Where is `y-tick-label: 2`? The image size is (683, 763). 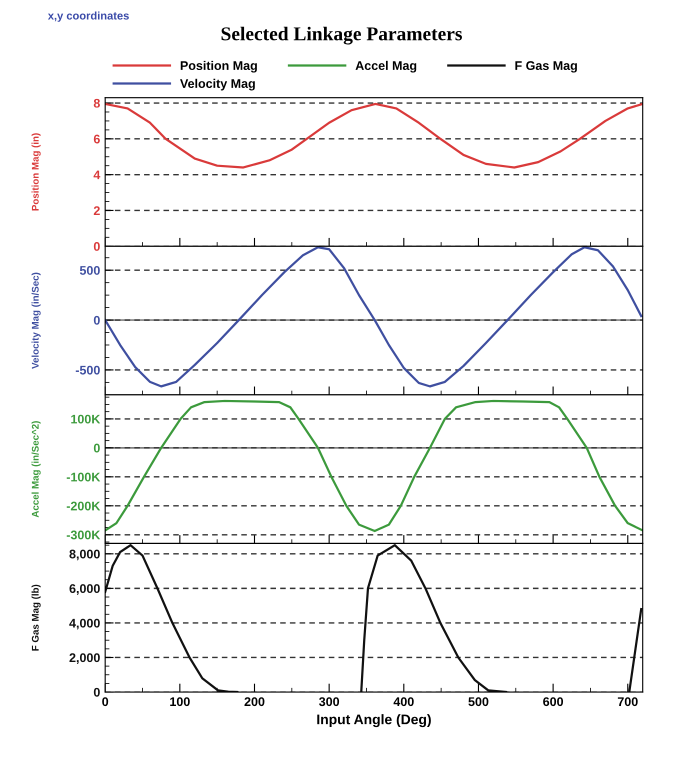 y-tick-label: 2 is located at coordinates (97, 210).